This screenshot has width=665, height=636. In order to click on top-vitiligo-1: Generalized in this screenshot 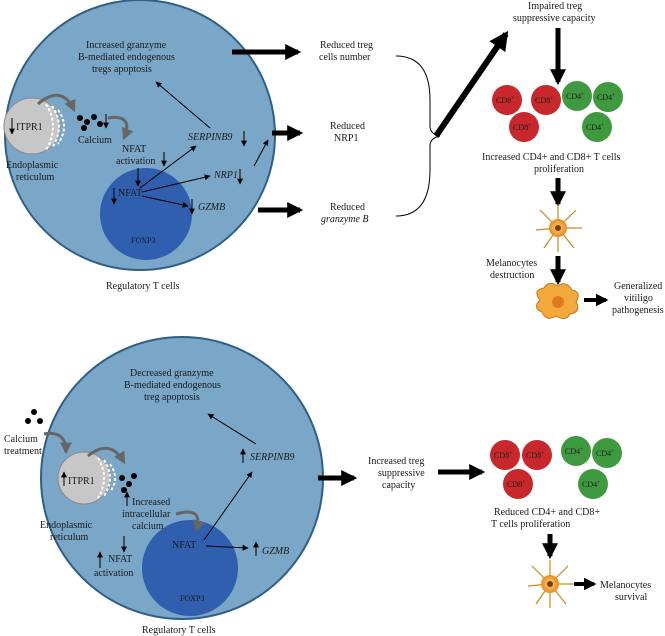, I will do `click(638, 286)`.